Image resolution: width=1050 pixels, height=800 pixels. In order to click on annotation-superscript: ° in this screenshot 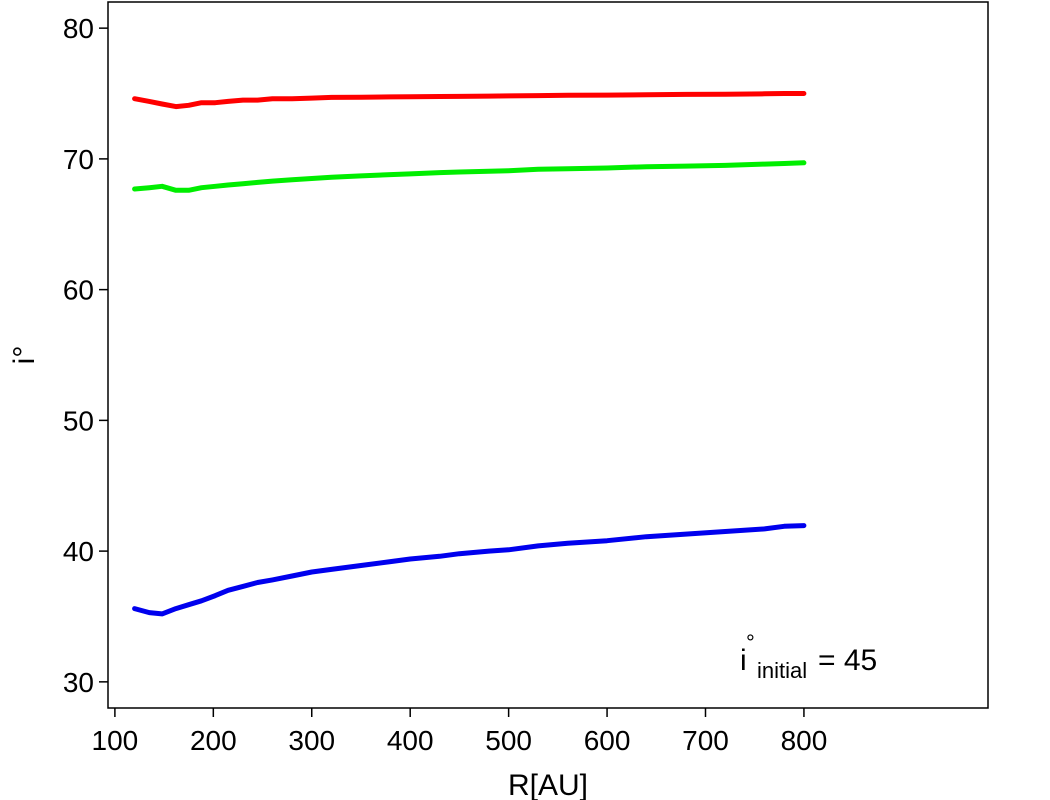, I will do `click(750, 642)`.